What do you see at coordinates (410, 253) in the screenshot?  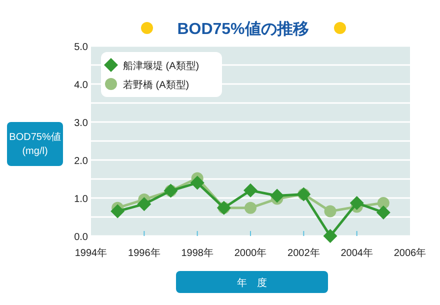 I see `x-tick-label: 2006年` at bounding box center [410, 253].